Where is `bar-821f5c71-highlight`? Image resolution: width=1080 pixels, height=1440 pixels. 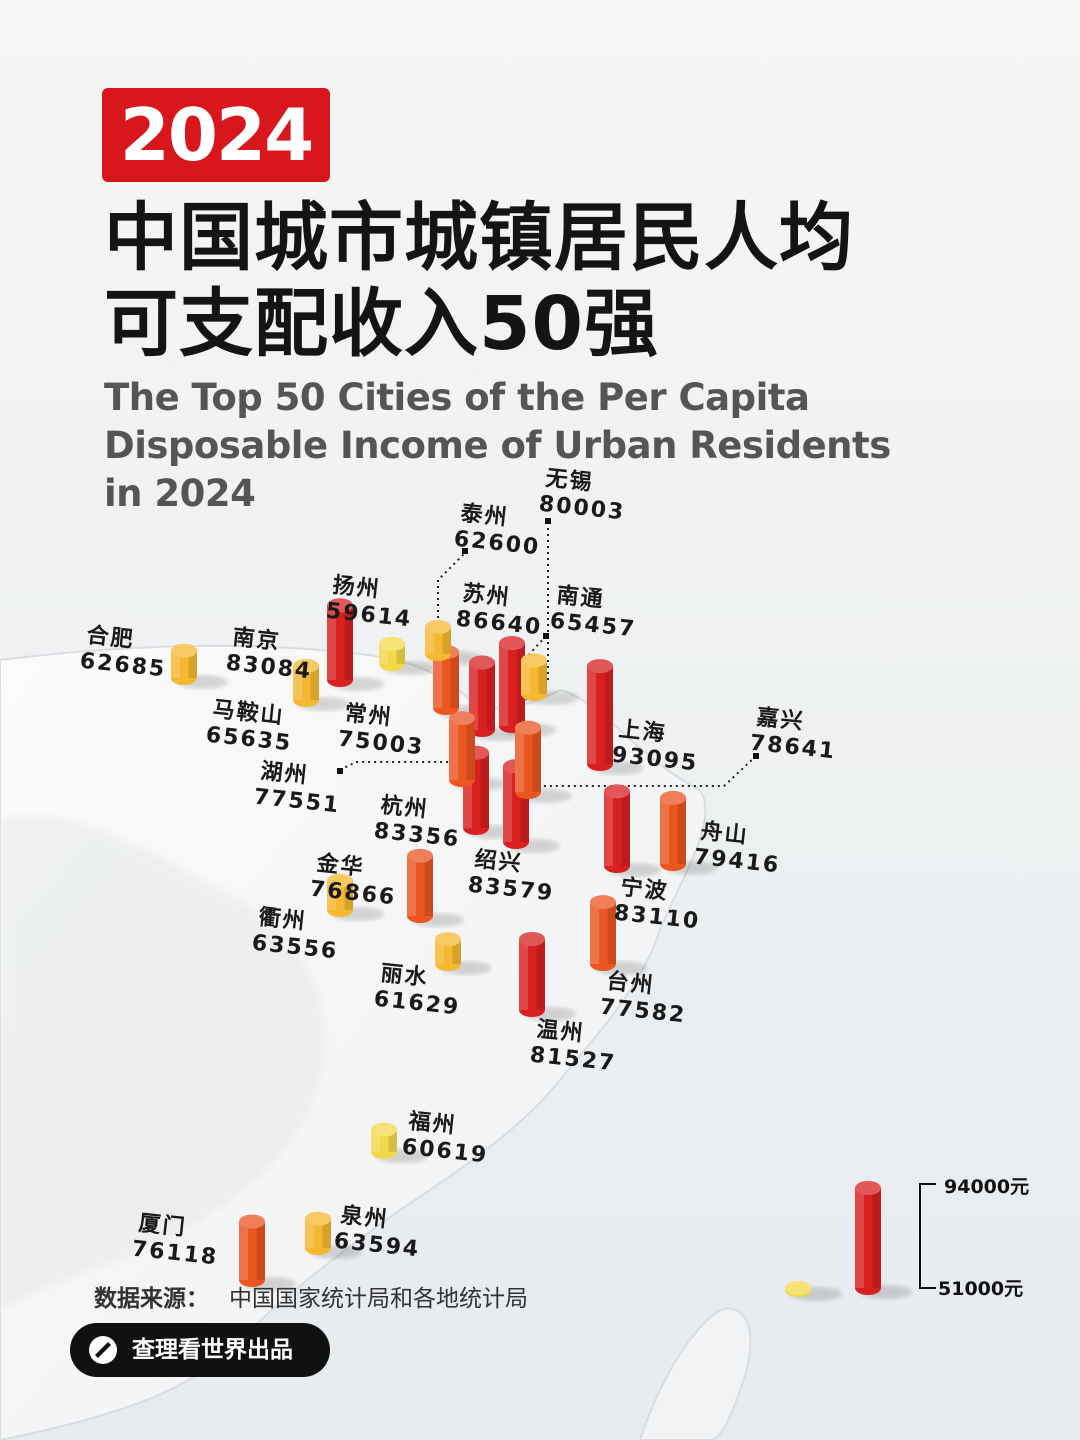
bar-821f5c71-highlight is located at coordinates (665, 830).